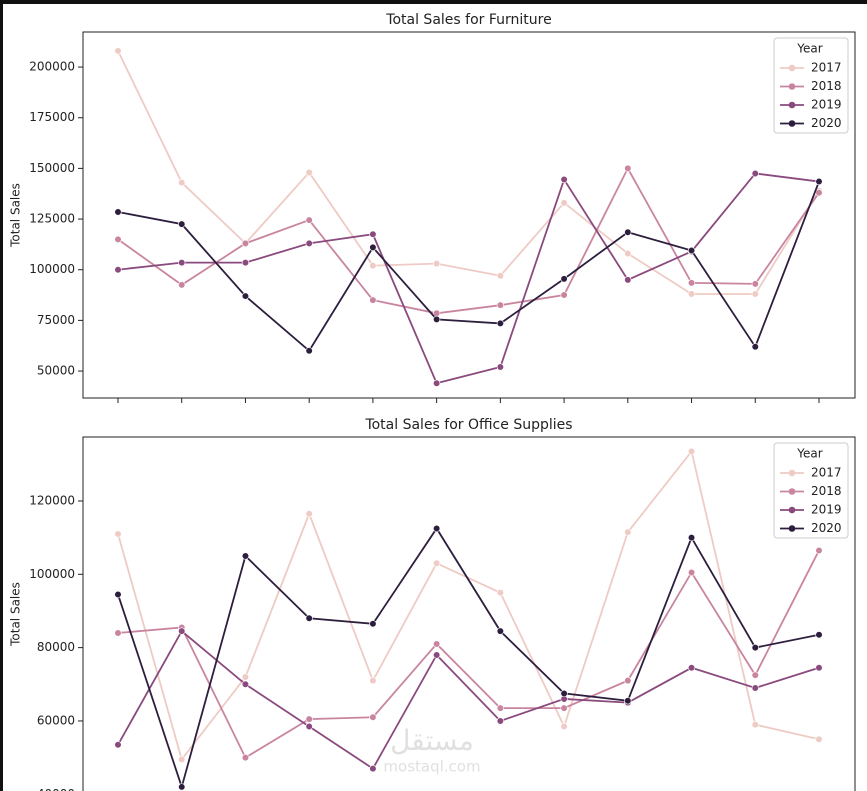 The width and height of the screenshot is (867, 791). I want to click on y-tick-label: 80000, so click(56, 647).